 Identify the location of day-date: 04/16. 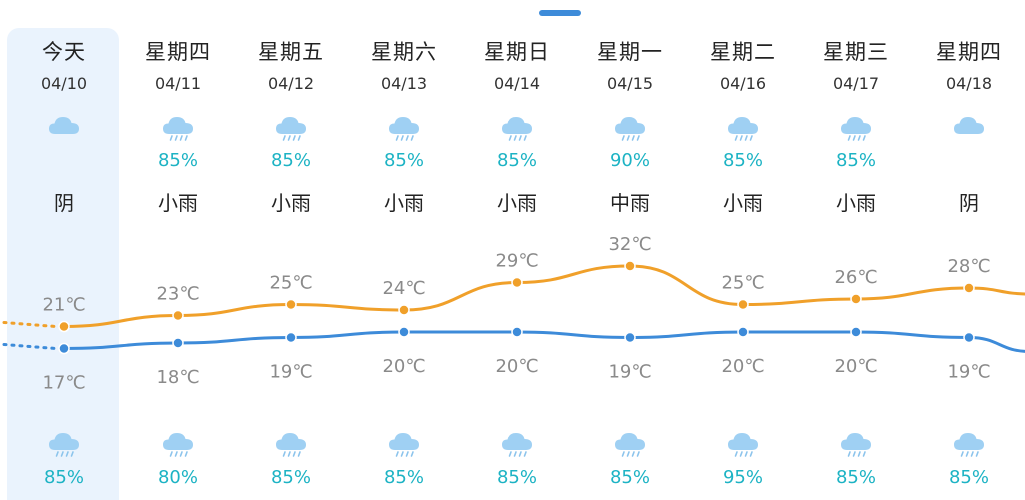
(743, 83).